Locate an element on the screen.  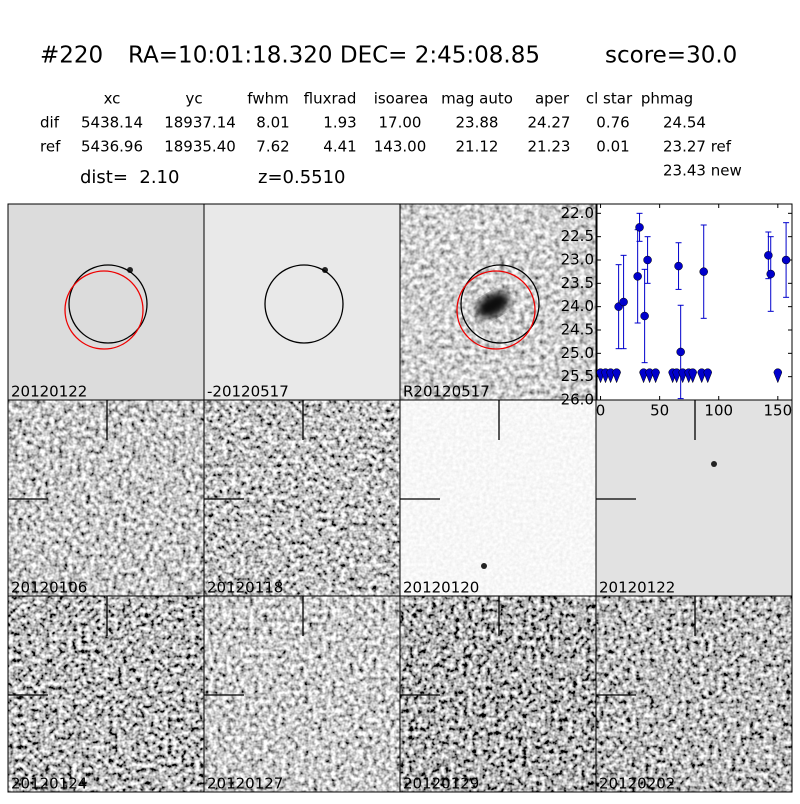
stamp-frame is located at coordinates (694, 694).